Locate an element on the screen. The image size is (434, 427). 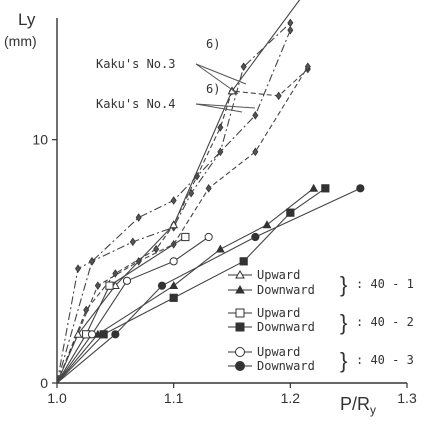
x-axis-label-main: P/R is located at coordinates (355, 404).